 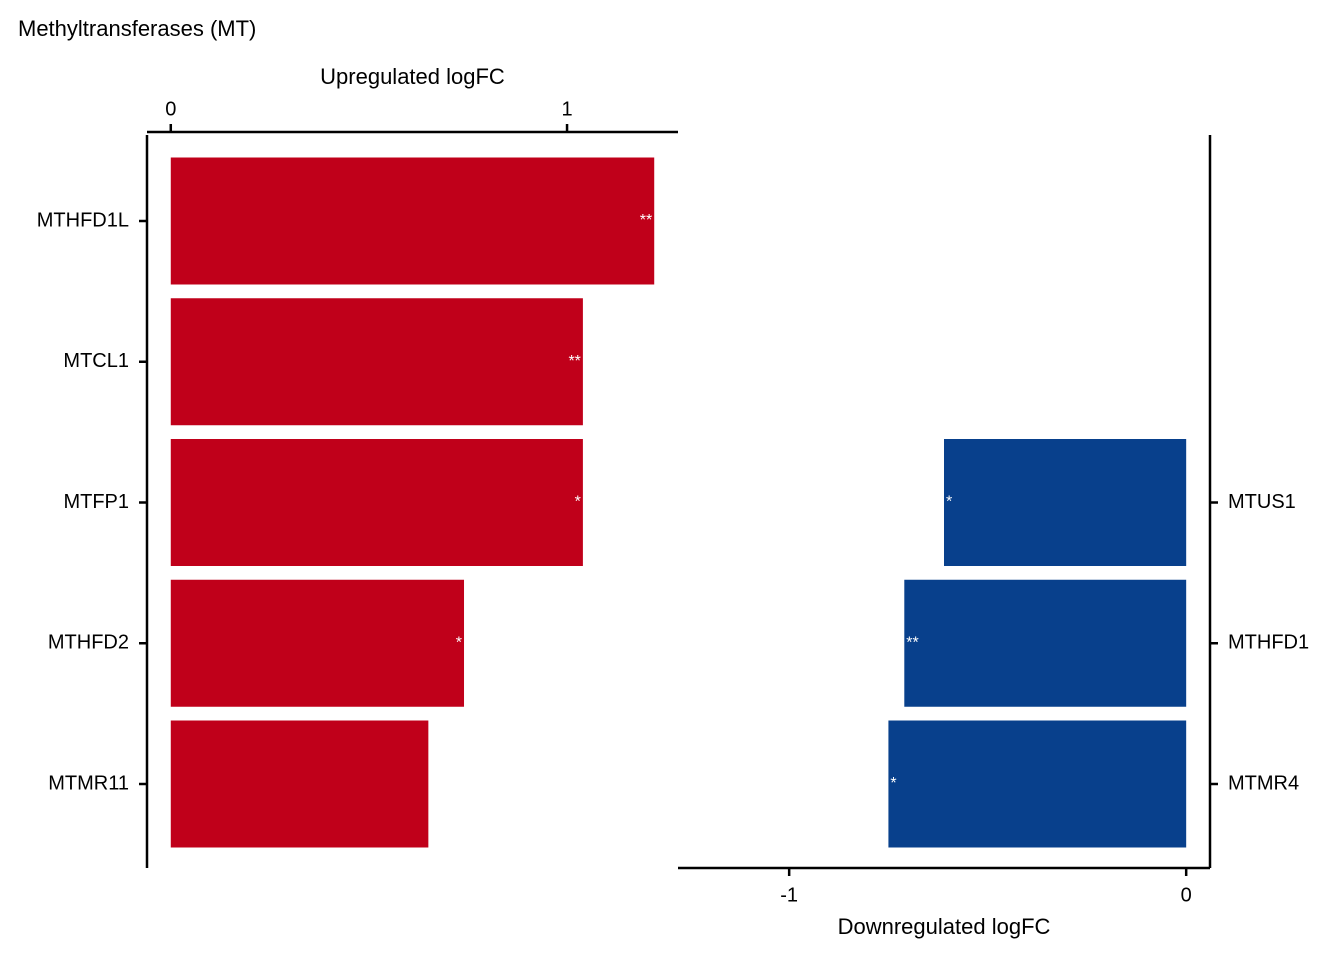 What do you see at coordinates (88, 643) in the screenshot?
I see `y-tick-label: MTHFD2` at bounding box center [88, 643].